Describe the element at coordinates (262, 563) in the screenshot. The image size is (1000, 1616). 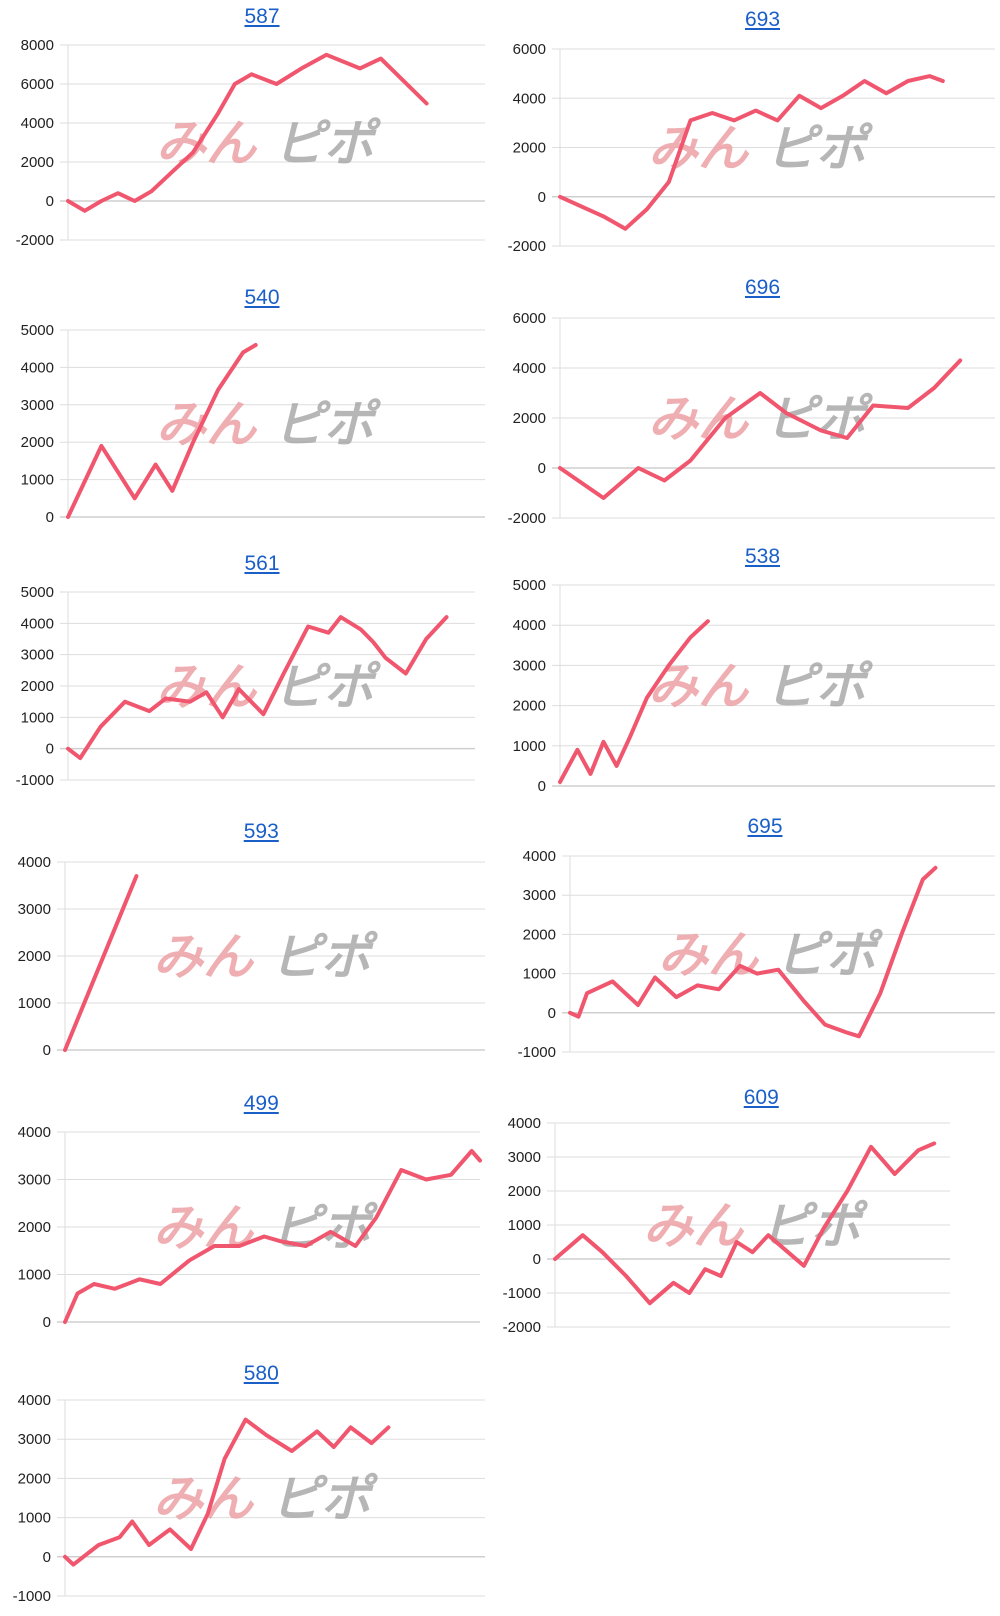
I see `chart-title-link: 561` at that location.